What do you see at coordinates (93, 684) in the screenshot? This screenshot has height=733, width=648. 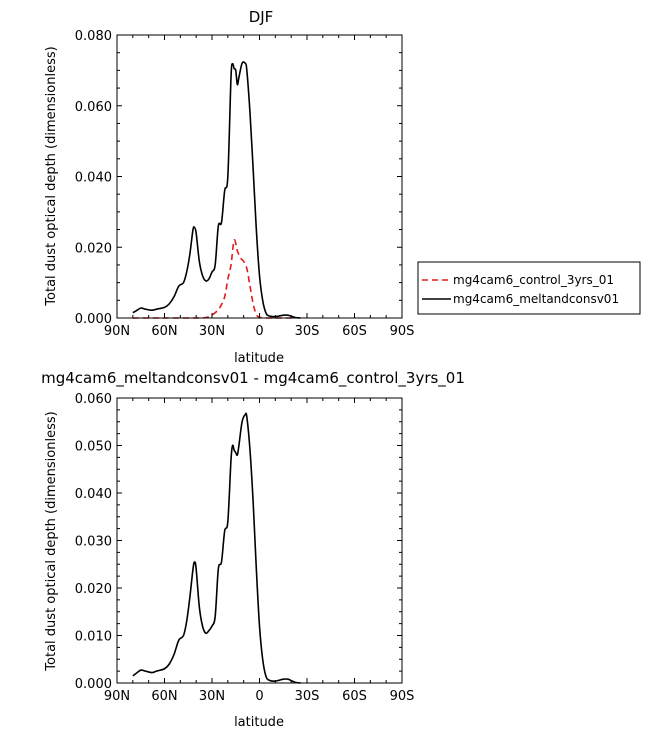 I see `bottom-y-tick-label: 0.000` at bounding box center [93, 684].